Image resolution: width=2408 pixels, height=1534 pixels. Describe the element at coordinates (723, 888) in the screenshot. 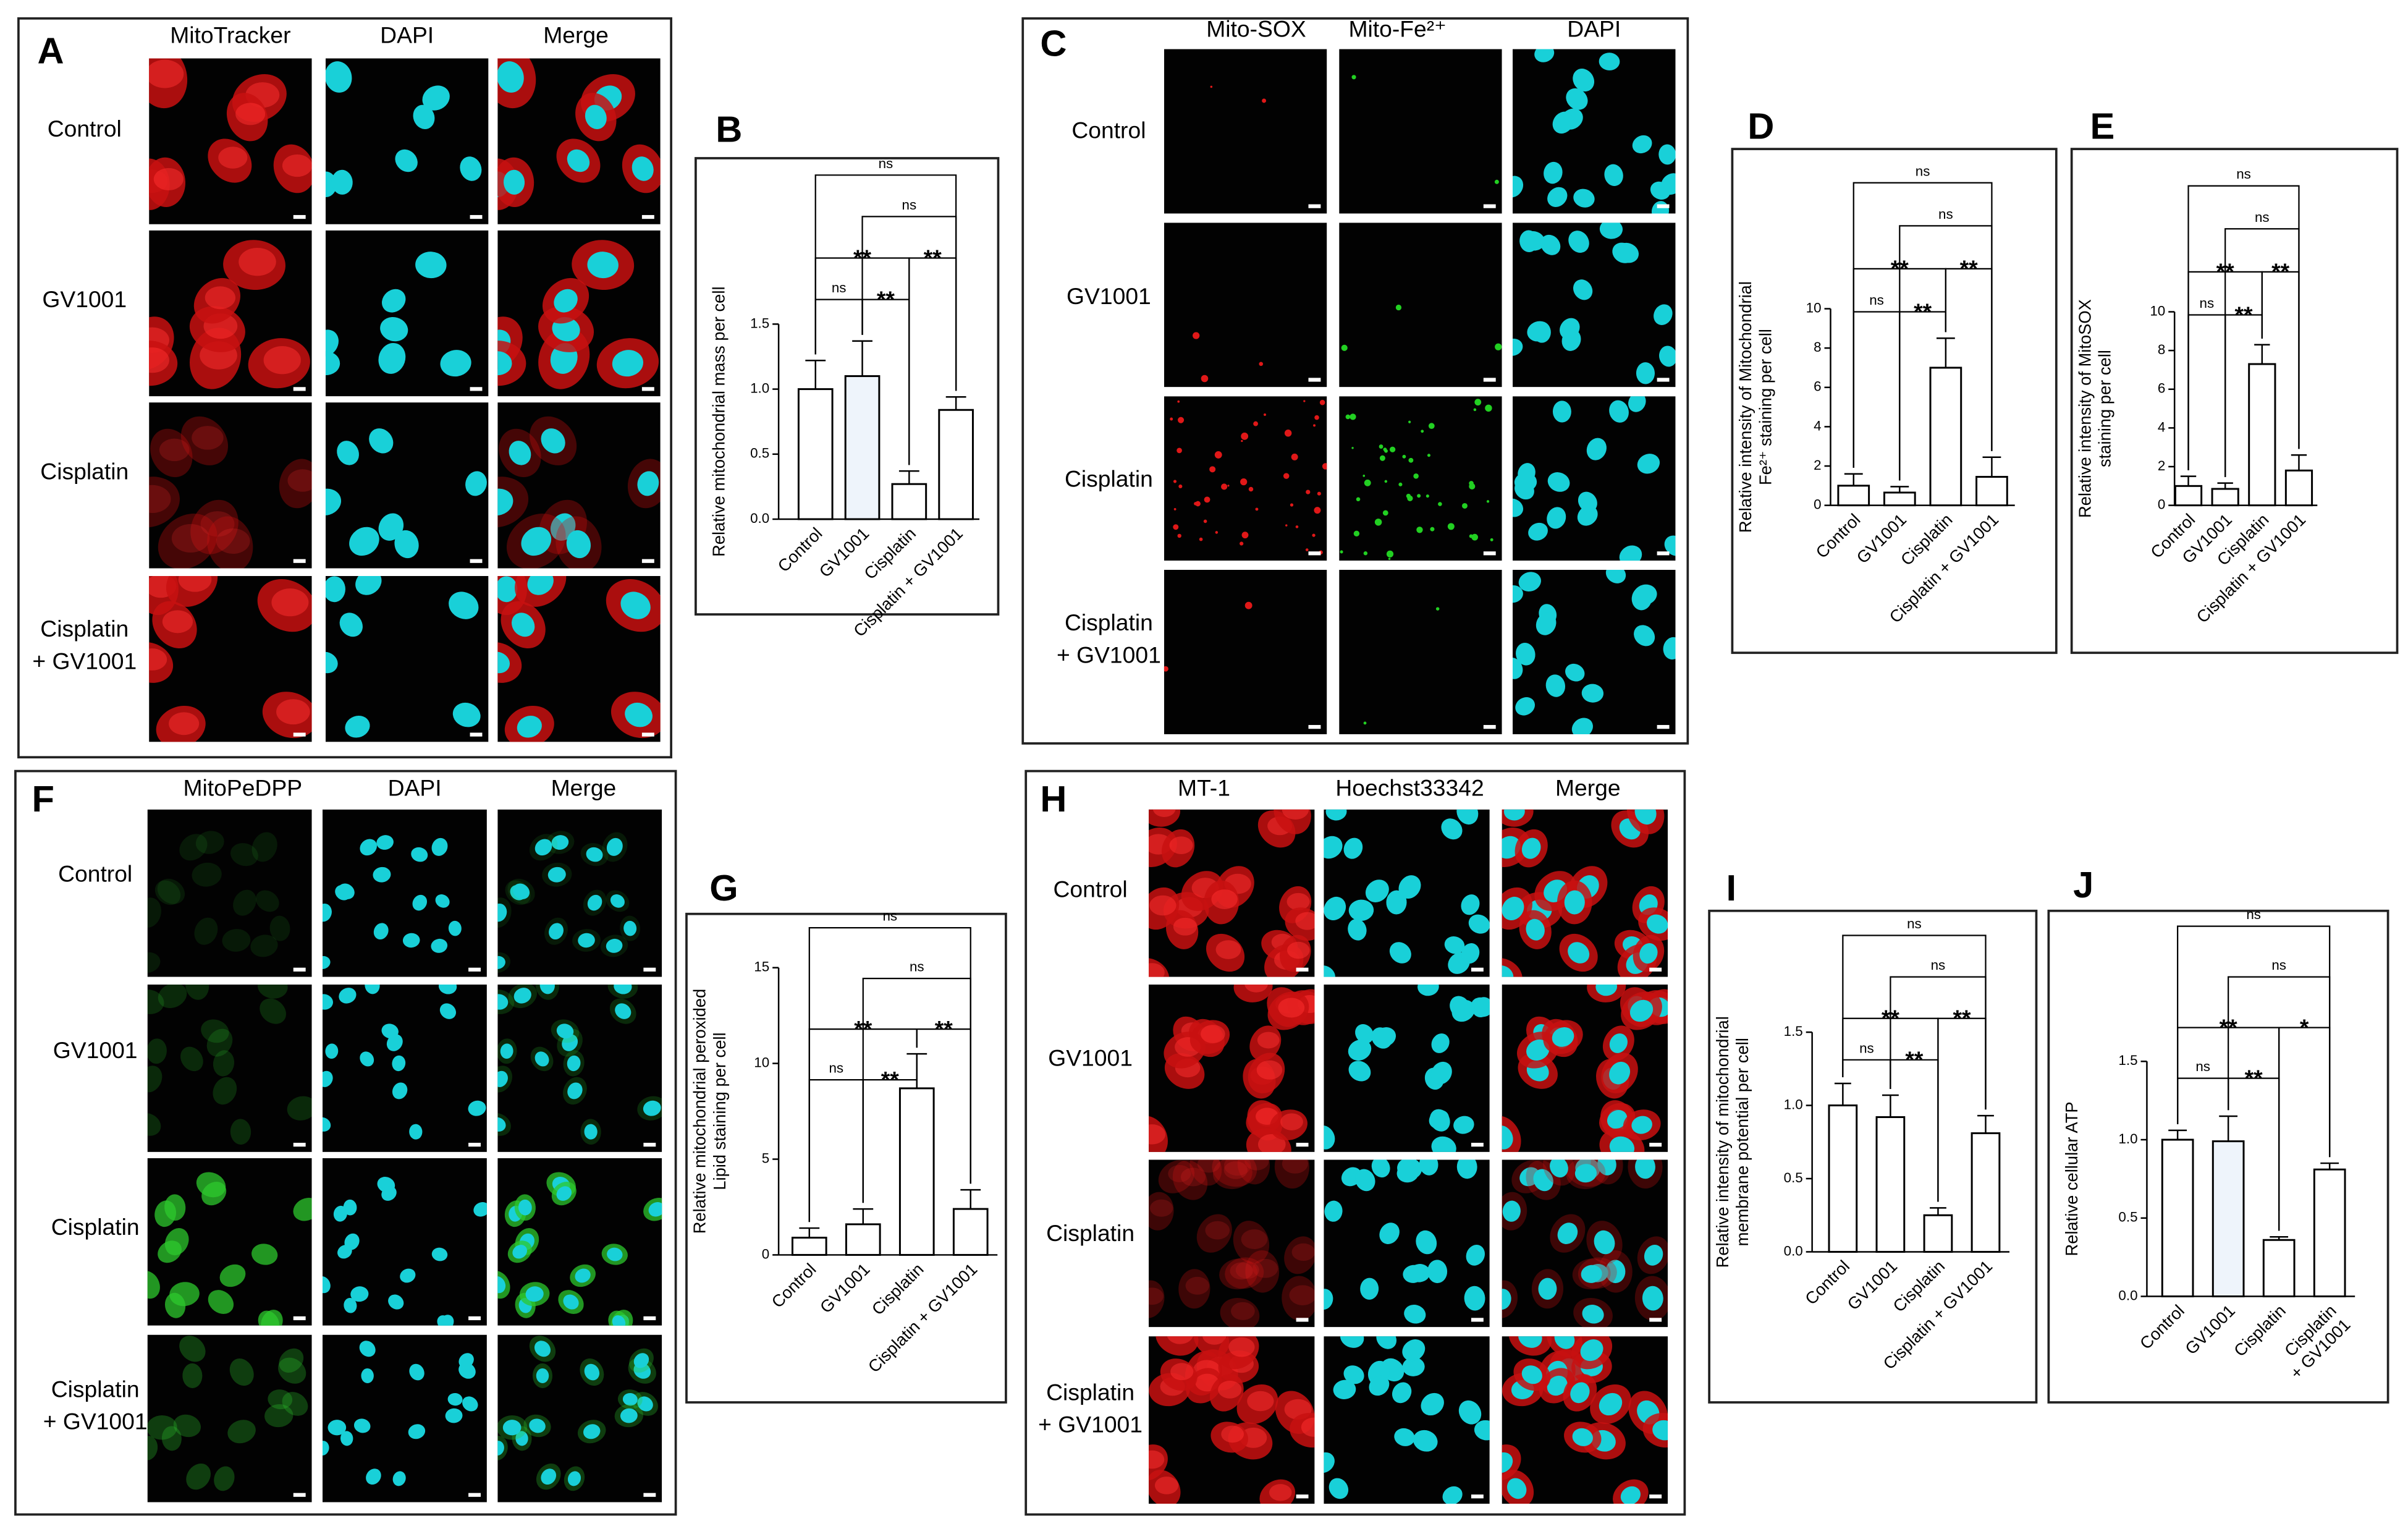

I see `panel-letter: G` at that location.